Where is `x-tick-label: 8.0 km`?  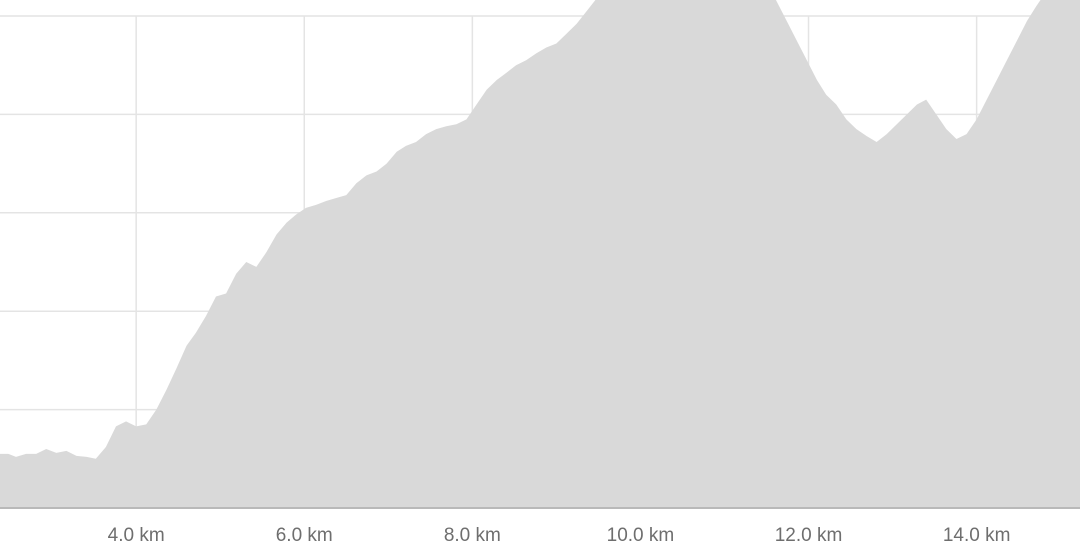
x-tick-label: 8.0 km is located at coordinates (472, 535).